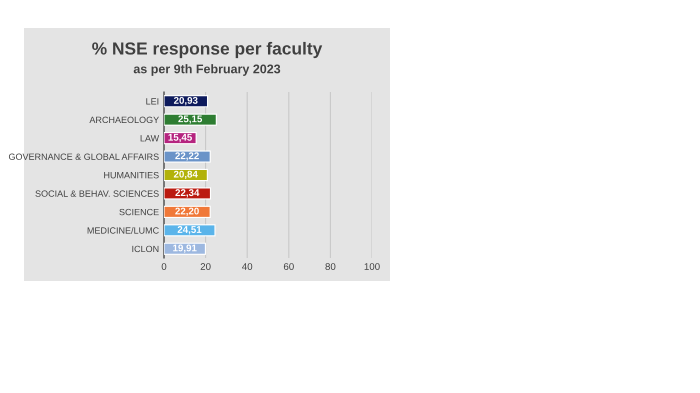 This screenshot has height=393, width=700. I want to click on data-label: 22,20, so click(187, 212).